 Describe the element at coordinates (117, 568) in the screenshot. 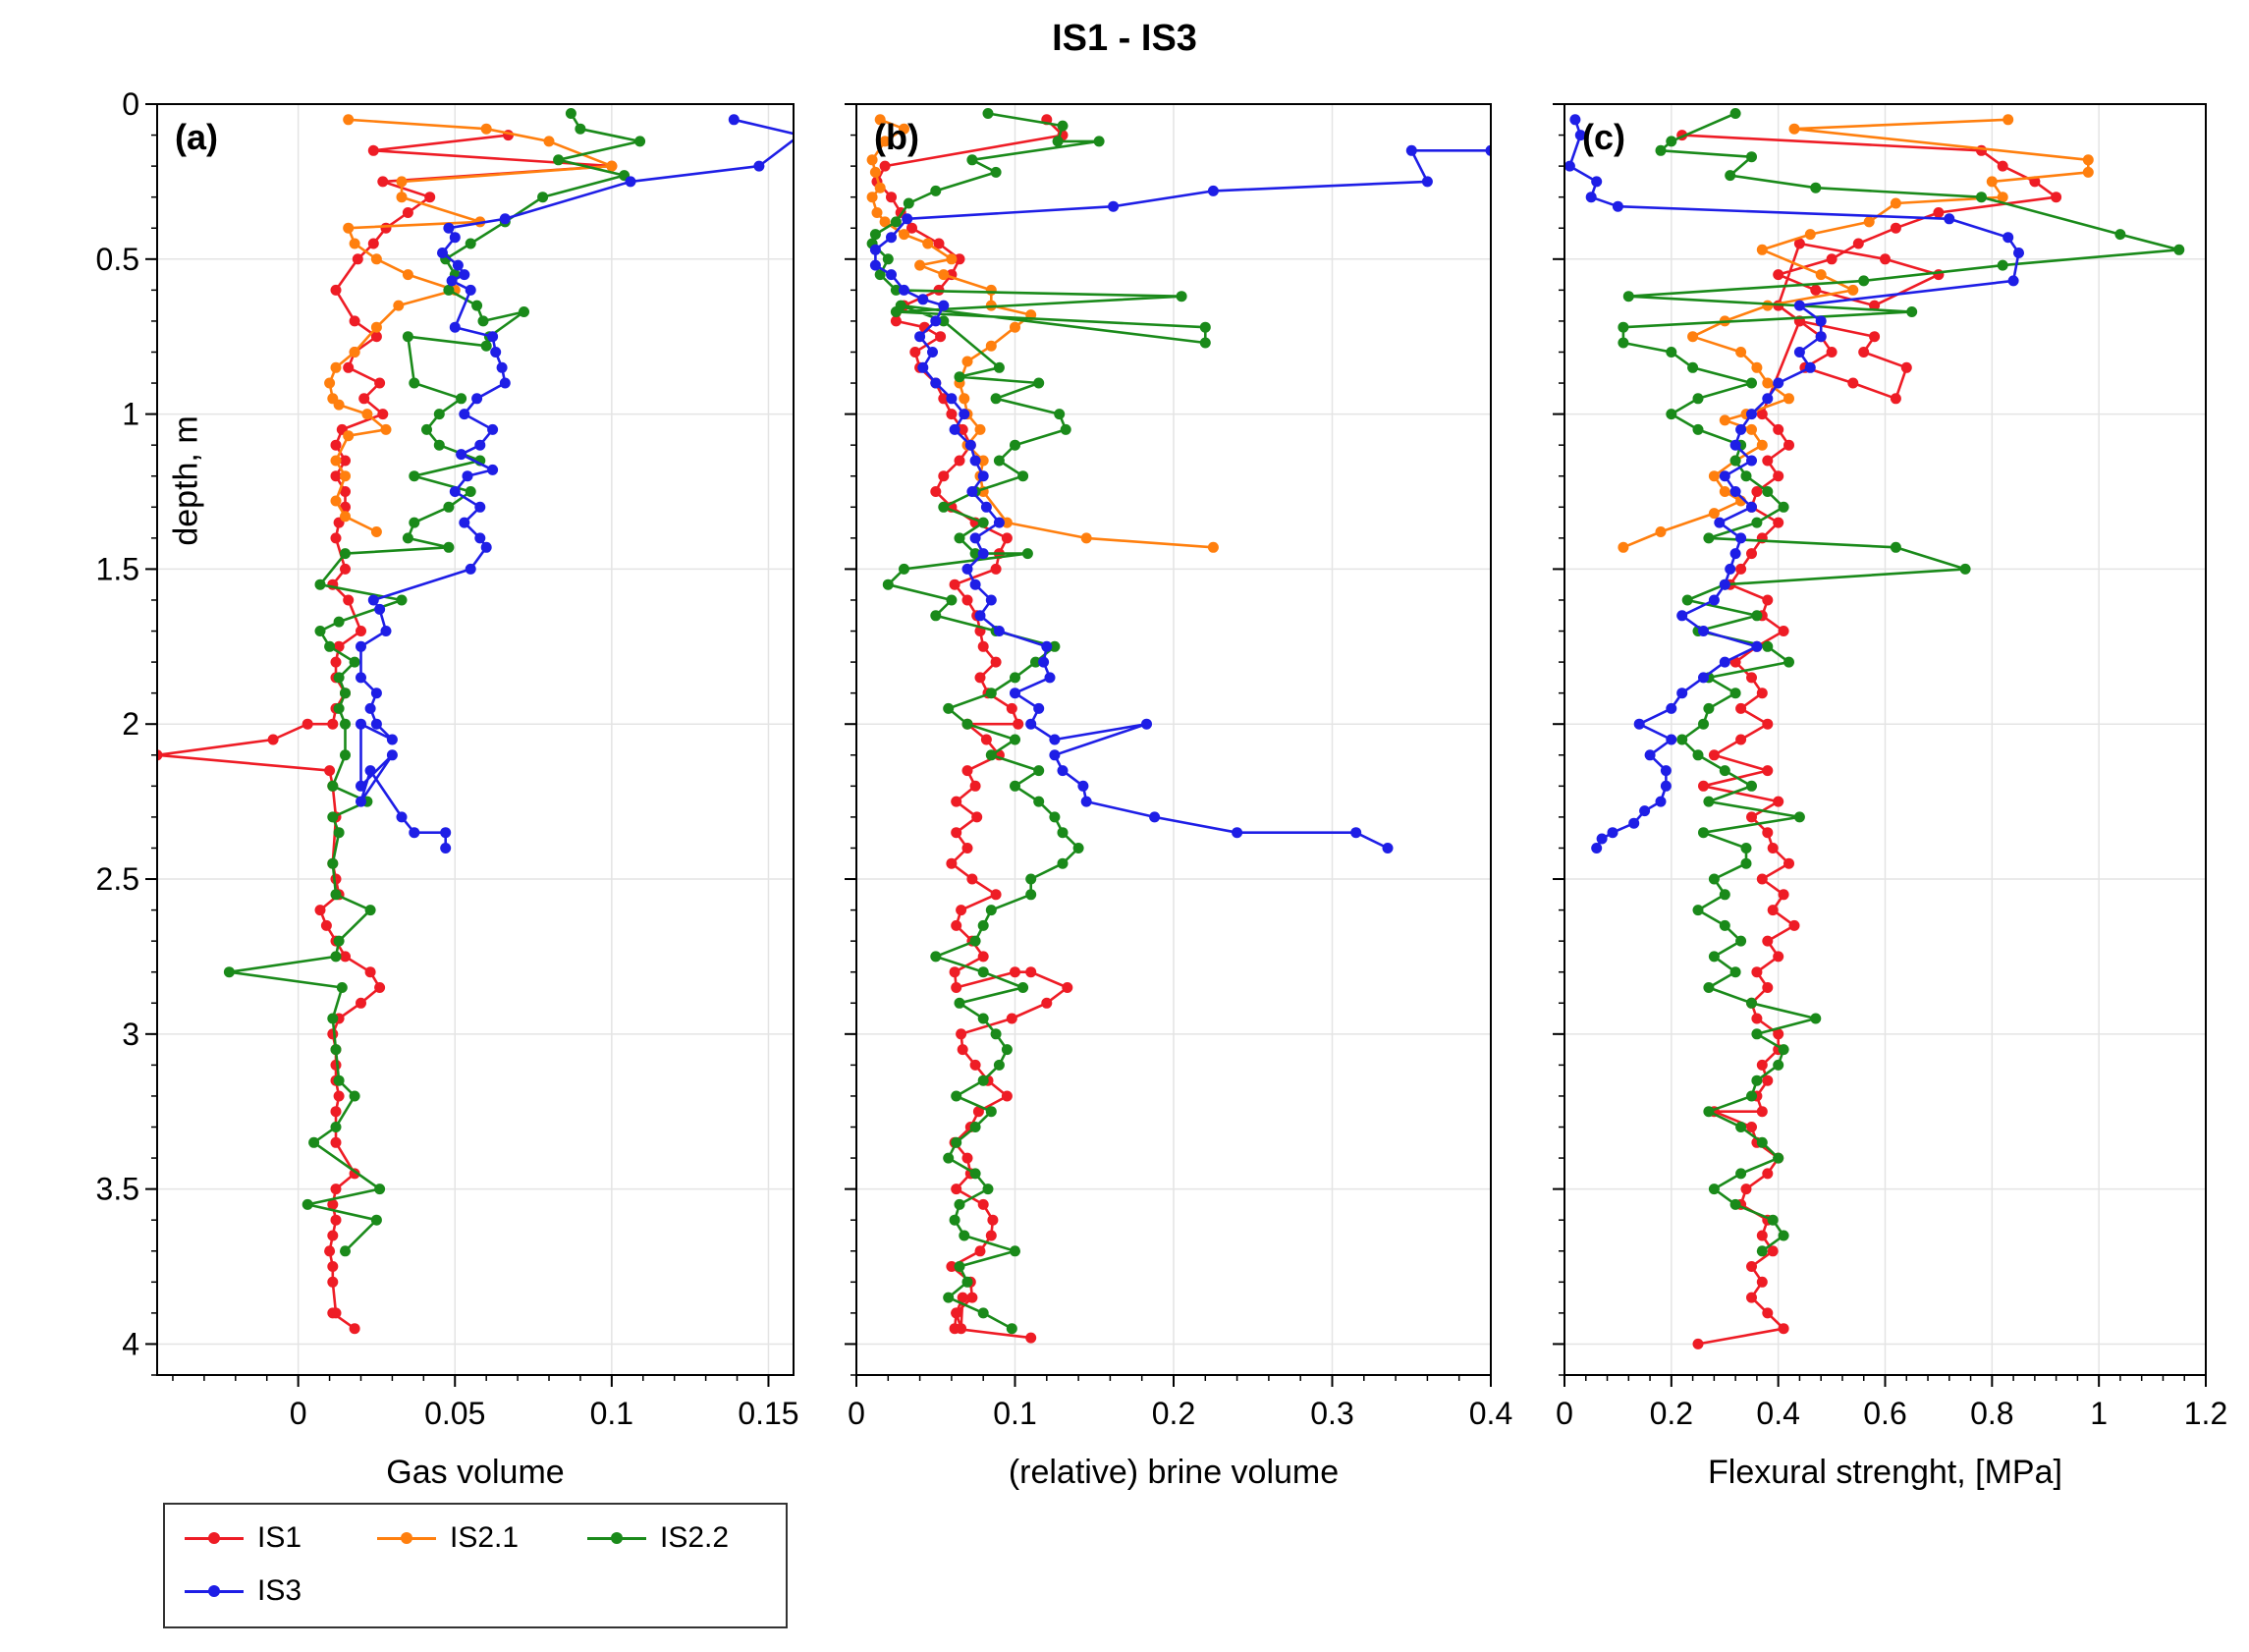

I see `y-tick-label: 1.5` at that location.